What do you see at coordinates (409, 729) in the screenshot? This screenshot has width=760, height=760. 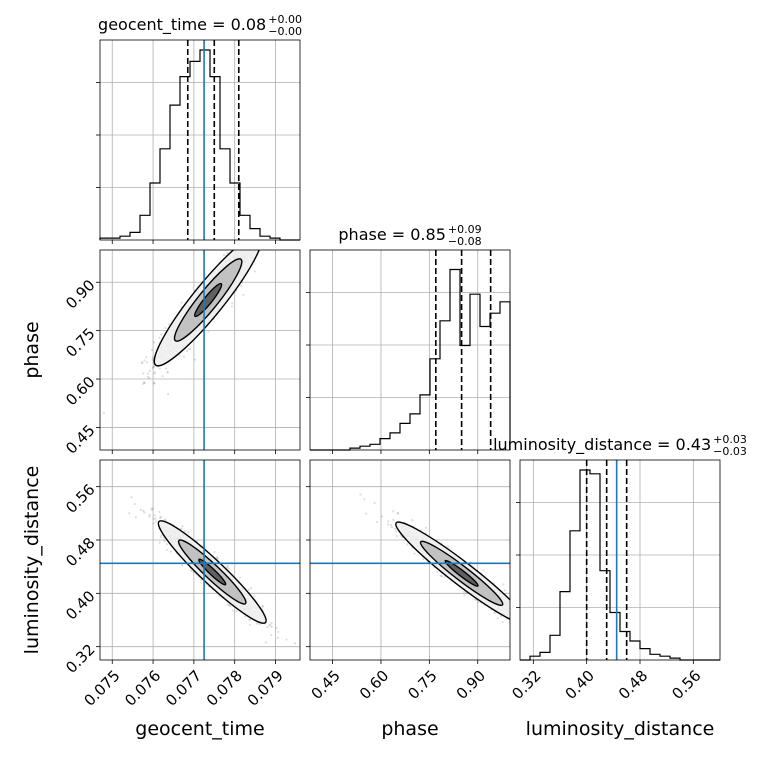 I see `x-axis-label: phase` at bounding box center [409, 729].